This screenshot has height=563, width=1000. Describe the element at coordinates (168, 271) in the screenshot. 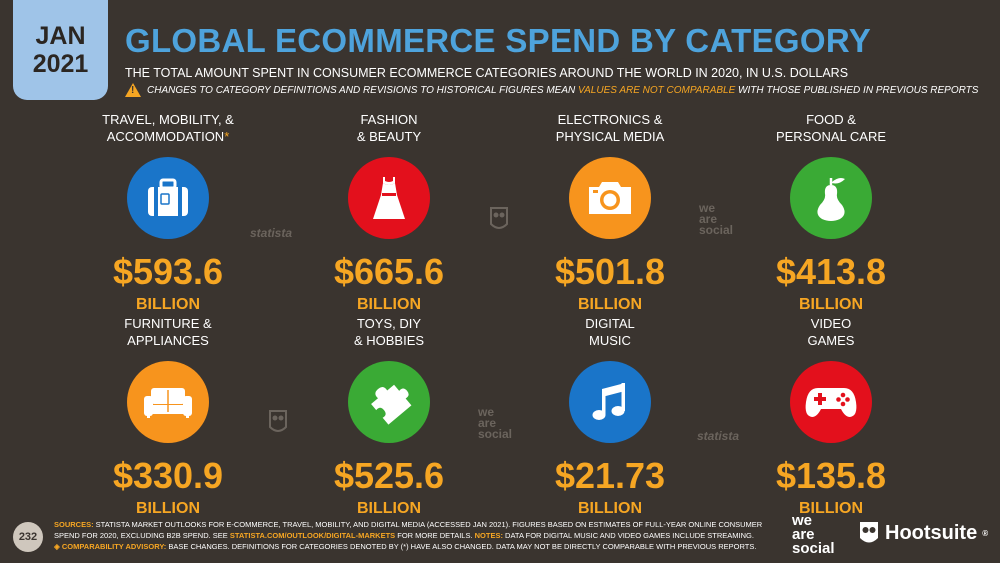

I see `category-value: $593.6` at that location.